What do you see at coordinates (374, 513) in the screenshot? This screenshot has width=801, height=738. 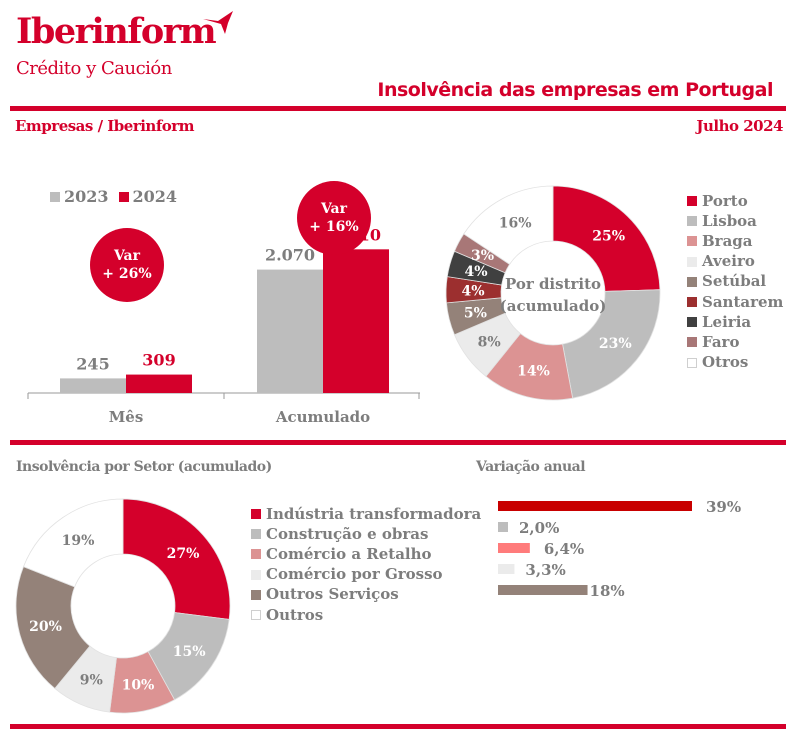 I see `legend-label: Indústria transformadora` at bounding box center [374, 513].